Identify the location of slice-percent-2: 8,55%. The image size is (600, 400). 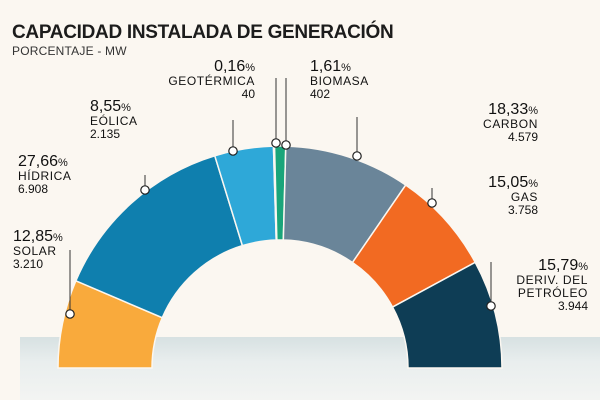
(110, 106).